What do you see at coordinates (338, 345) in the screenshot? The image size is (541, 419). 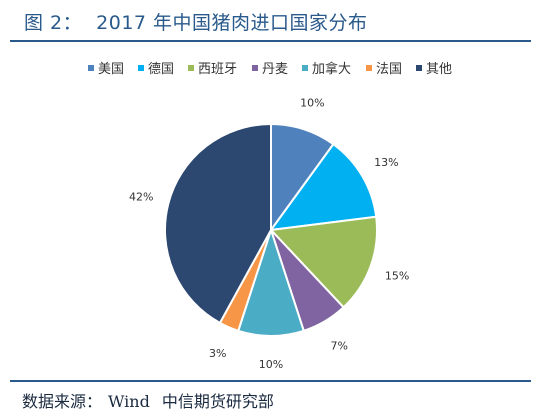 I see `data-label-4: 7%` at bounding box center [338, 345].